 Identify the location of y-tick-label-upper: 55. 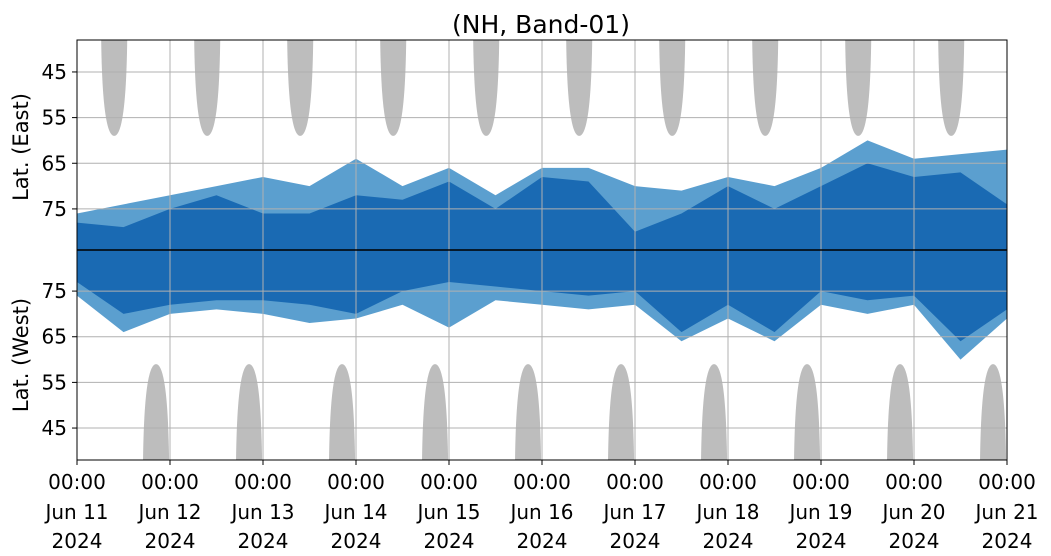
(54, 118).